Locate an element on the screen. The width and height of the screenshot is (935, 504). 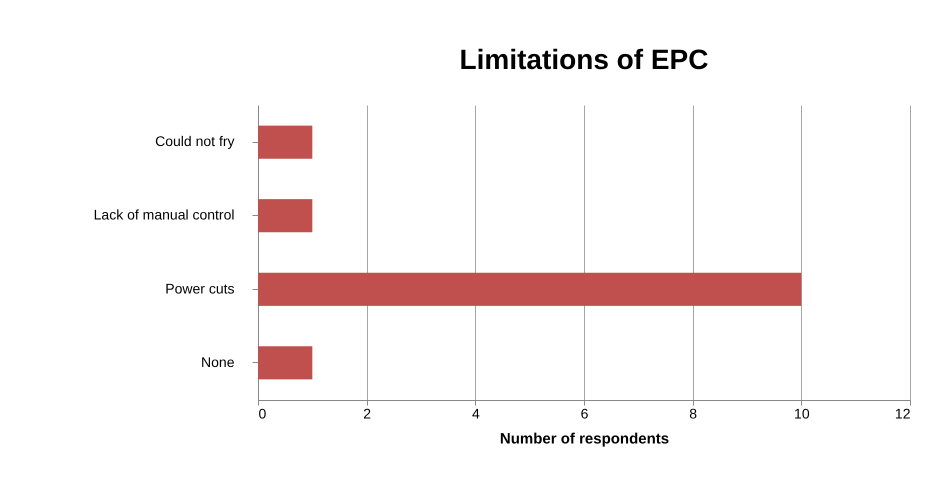
chart-title: Limitations of EPC is located at coordinates (584, 59).